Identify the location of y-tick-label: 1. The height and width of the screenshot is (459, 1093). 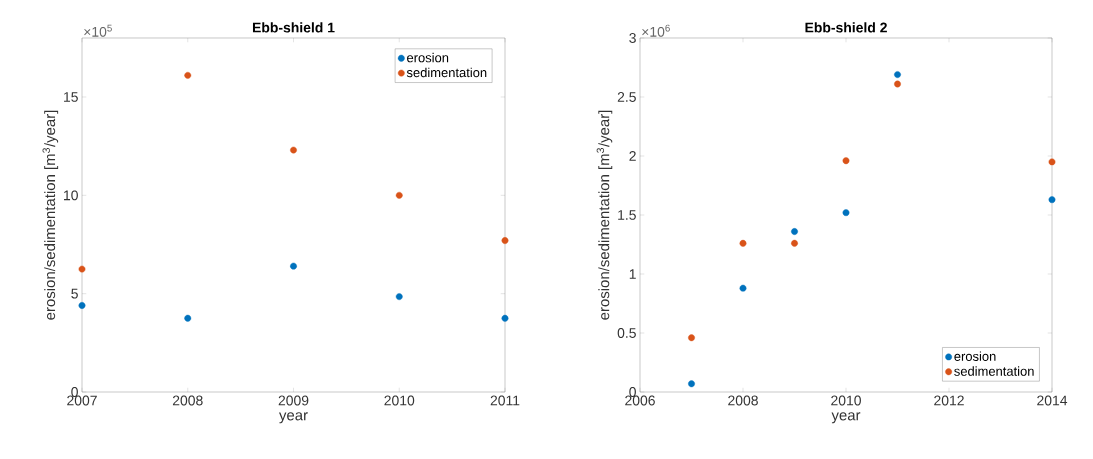
(632, 274).